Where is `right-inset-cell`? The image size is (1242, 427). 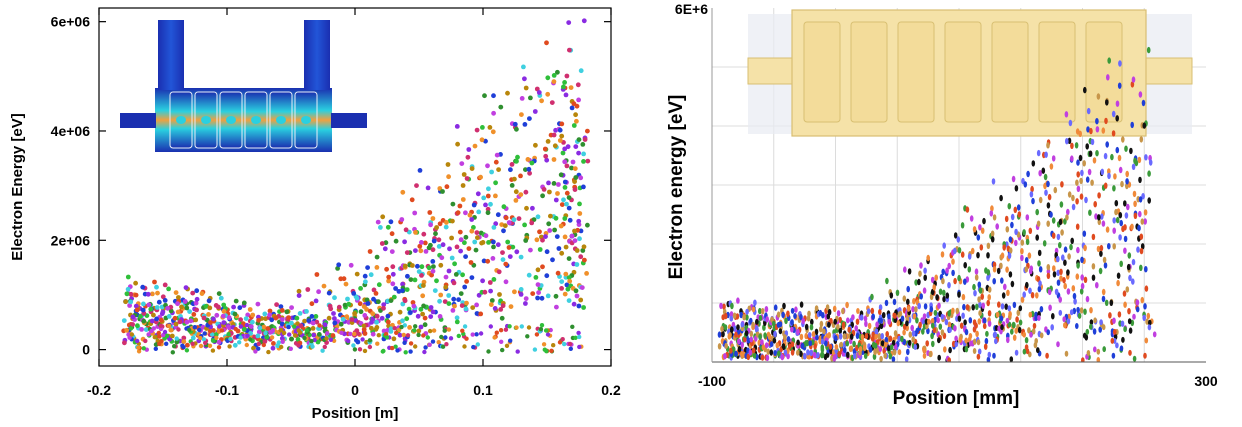
right-inset-cell is located at coordinates (822, 72).